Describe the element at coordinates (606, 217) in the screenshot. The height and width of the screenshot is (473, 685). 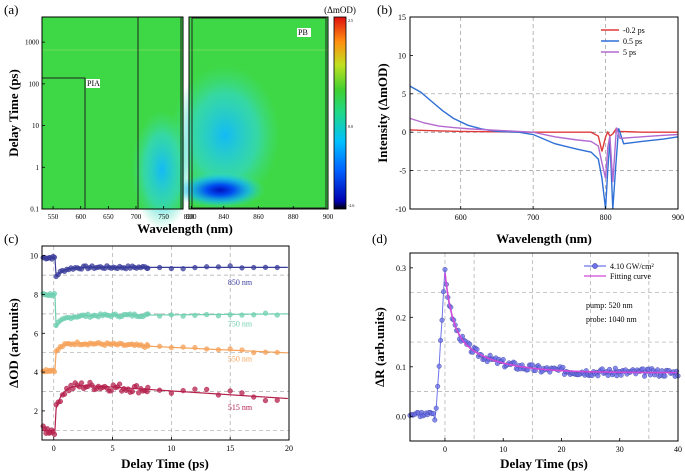
I see `b-xtick-label: 800` at that location.